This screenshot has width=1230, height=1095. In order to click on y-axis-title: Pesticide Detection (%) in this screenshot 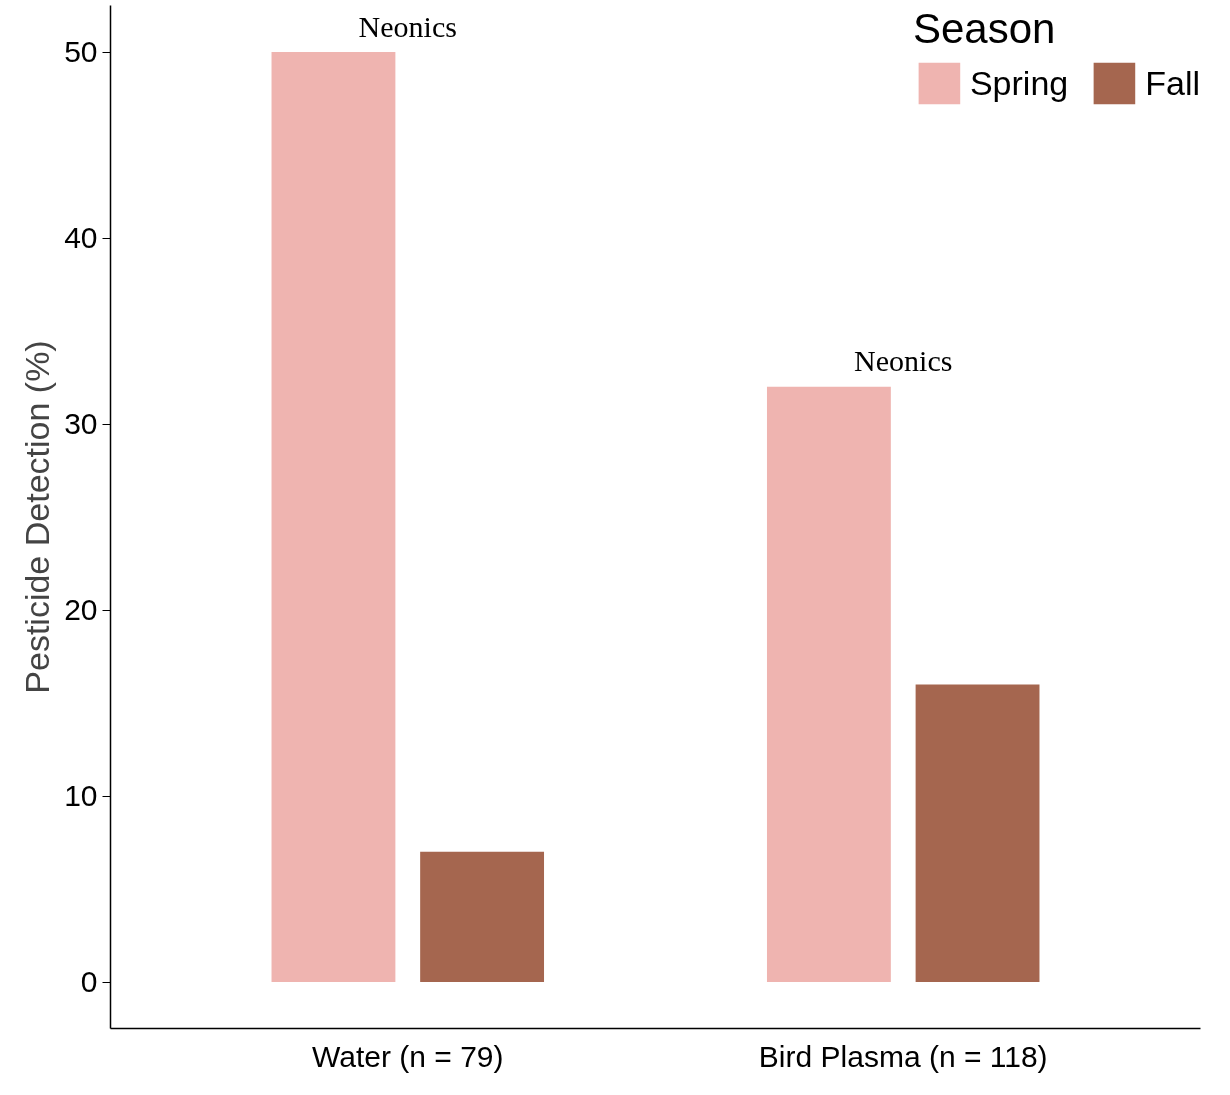, I will do `click(37, 517)`.